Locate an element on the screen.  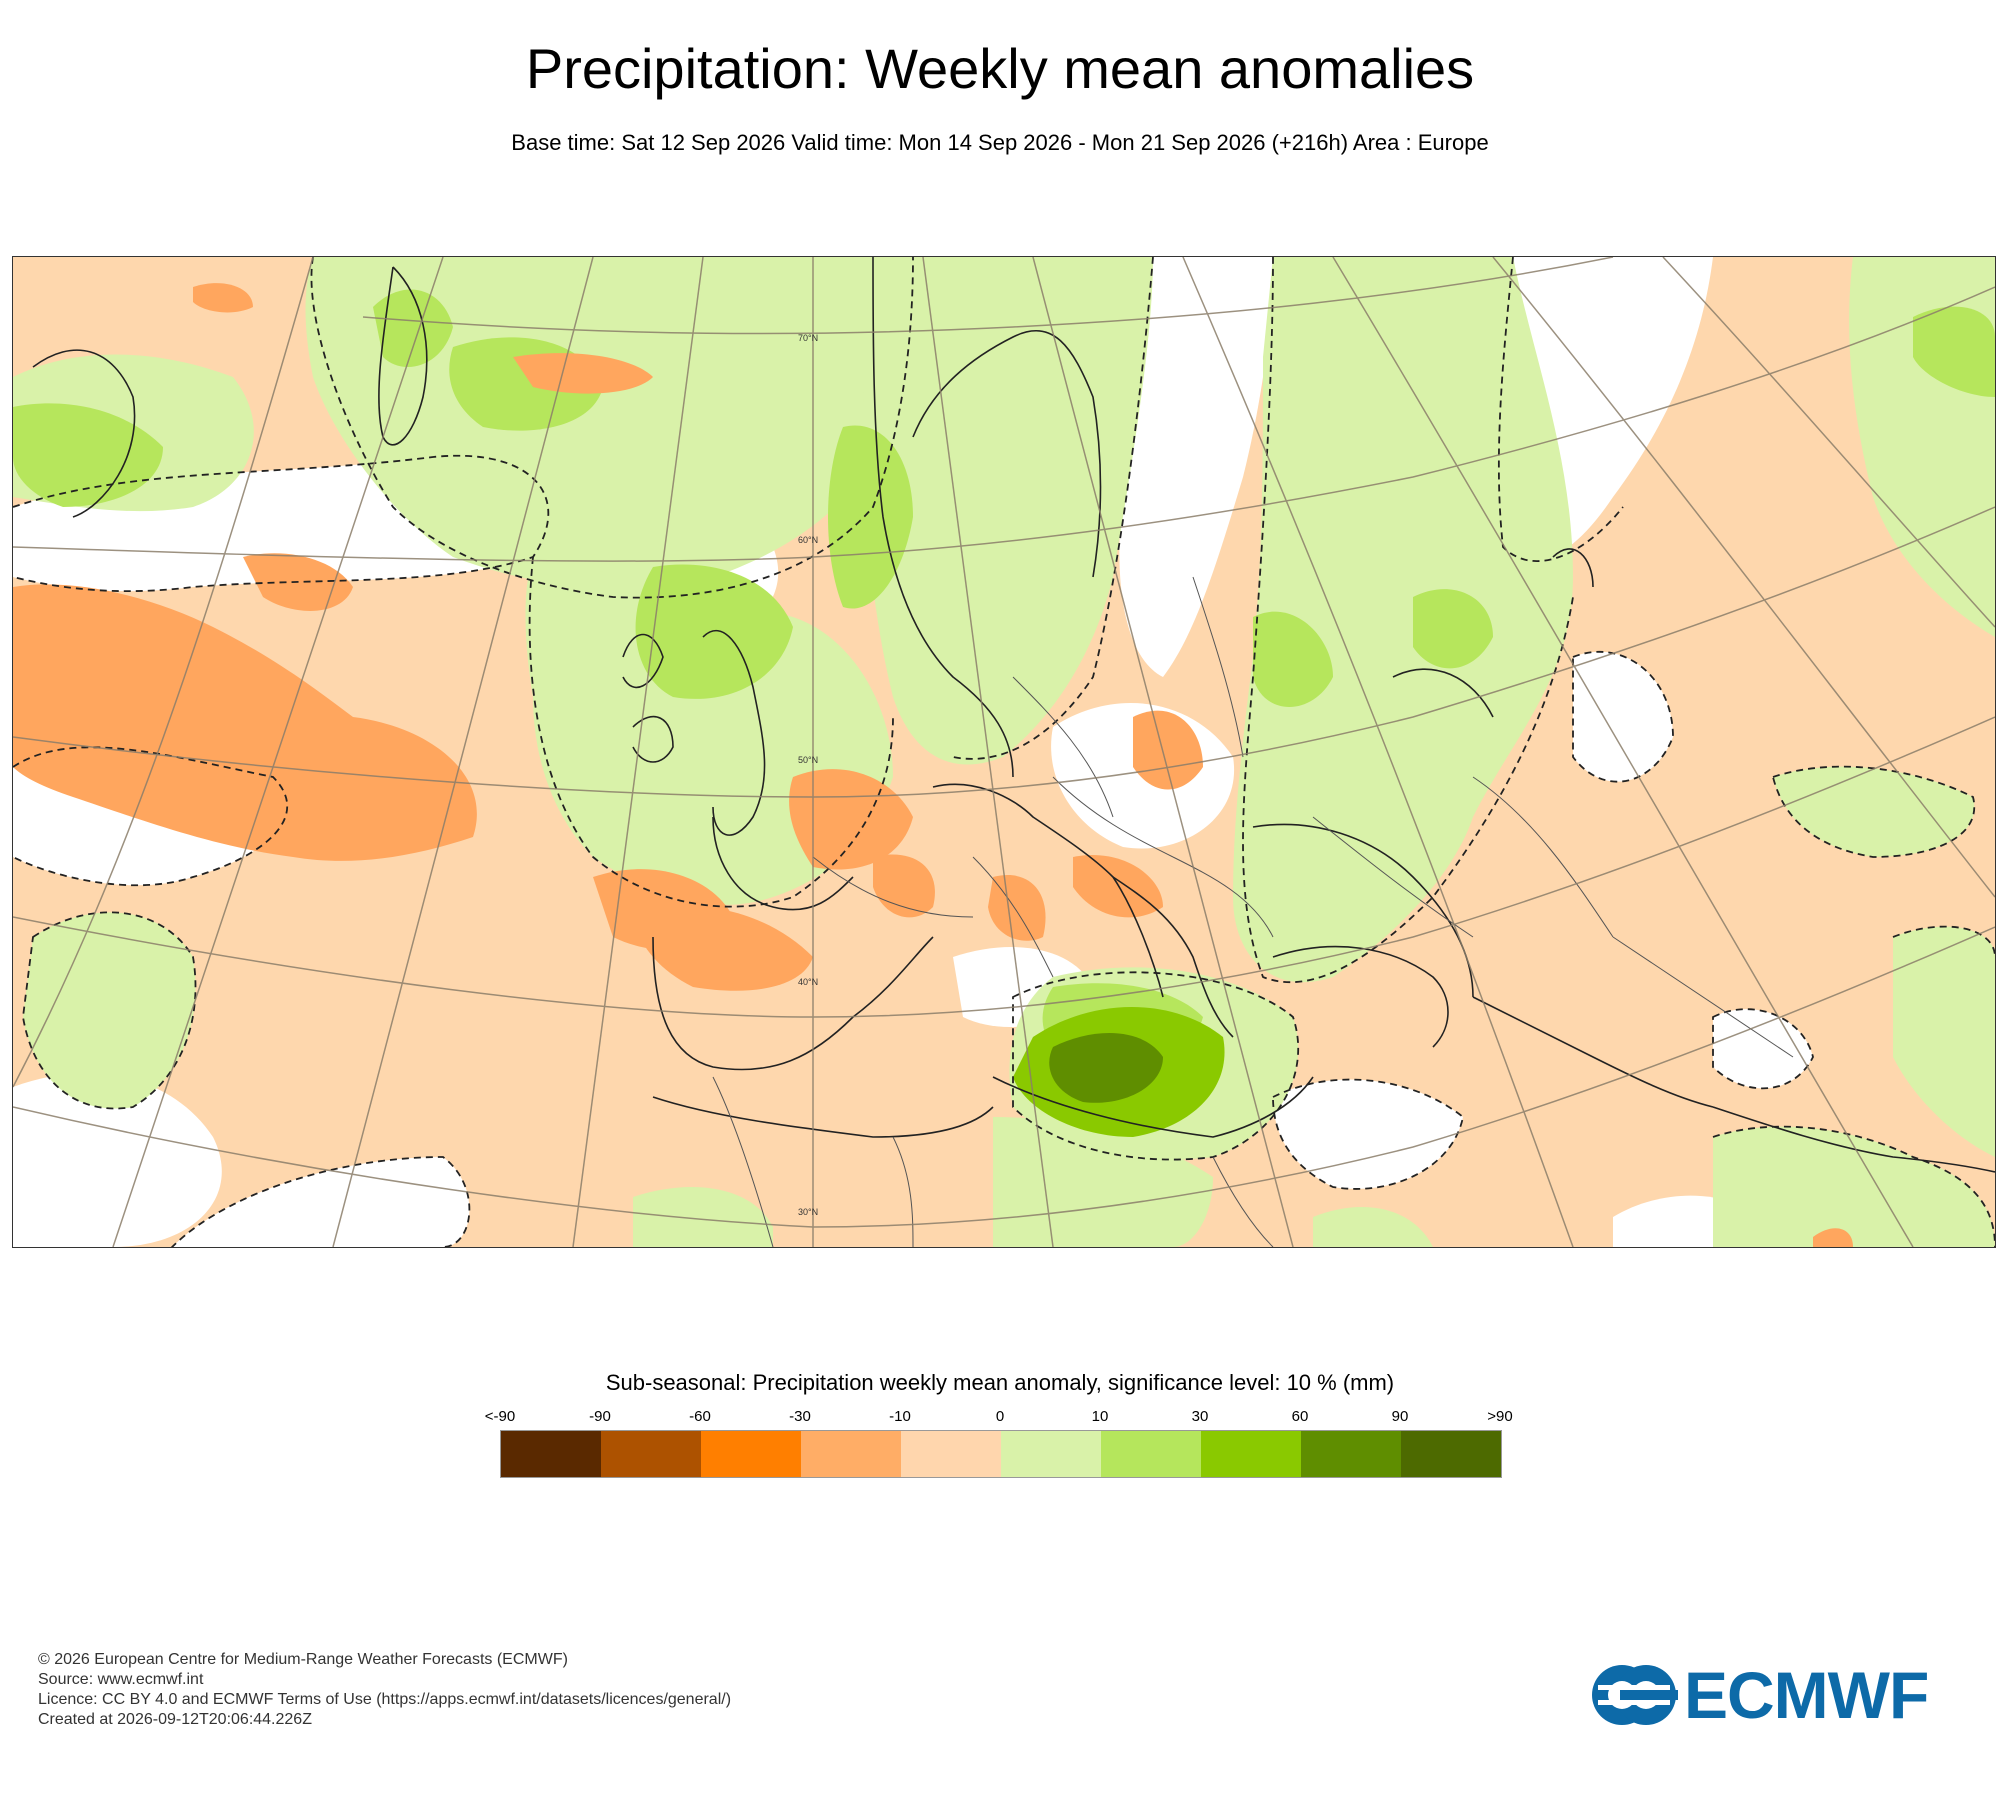
legend-tick: -60 is located at coordinates (700, 1416).